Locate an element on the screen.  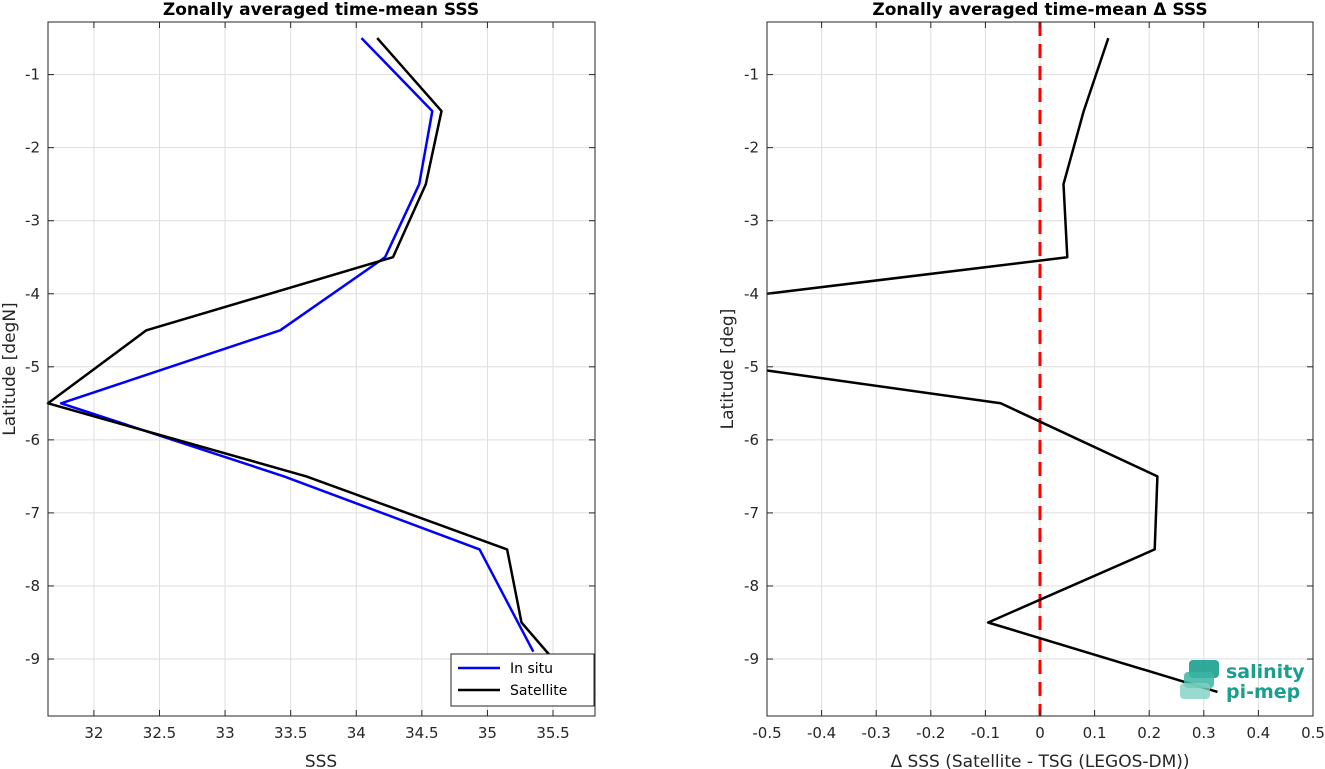
x-tick-label: 33 is located at coordinates (225, 733).